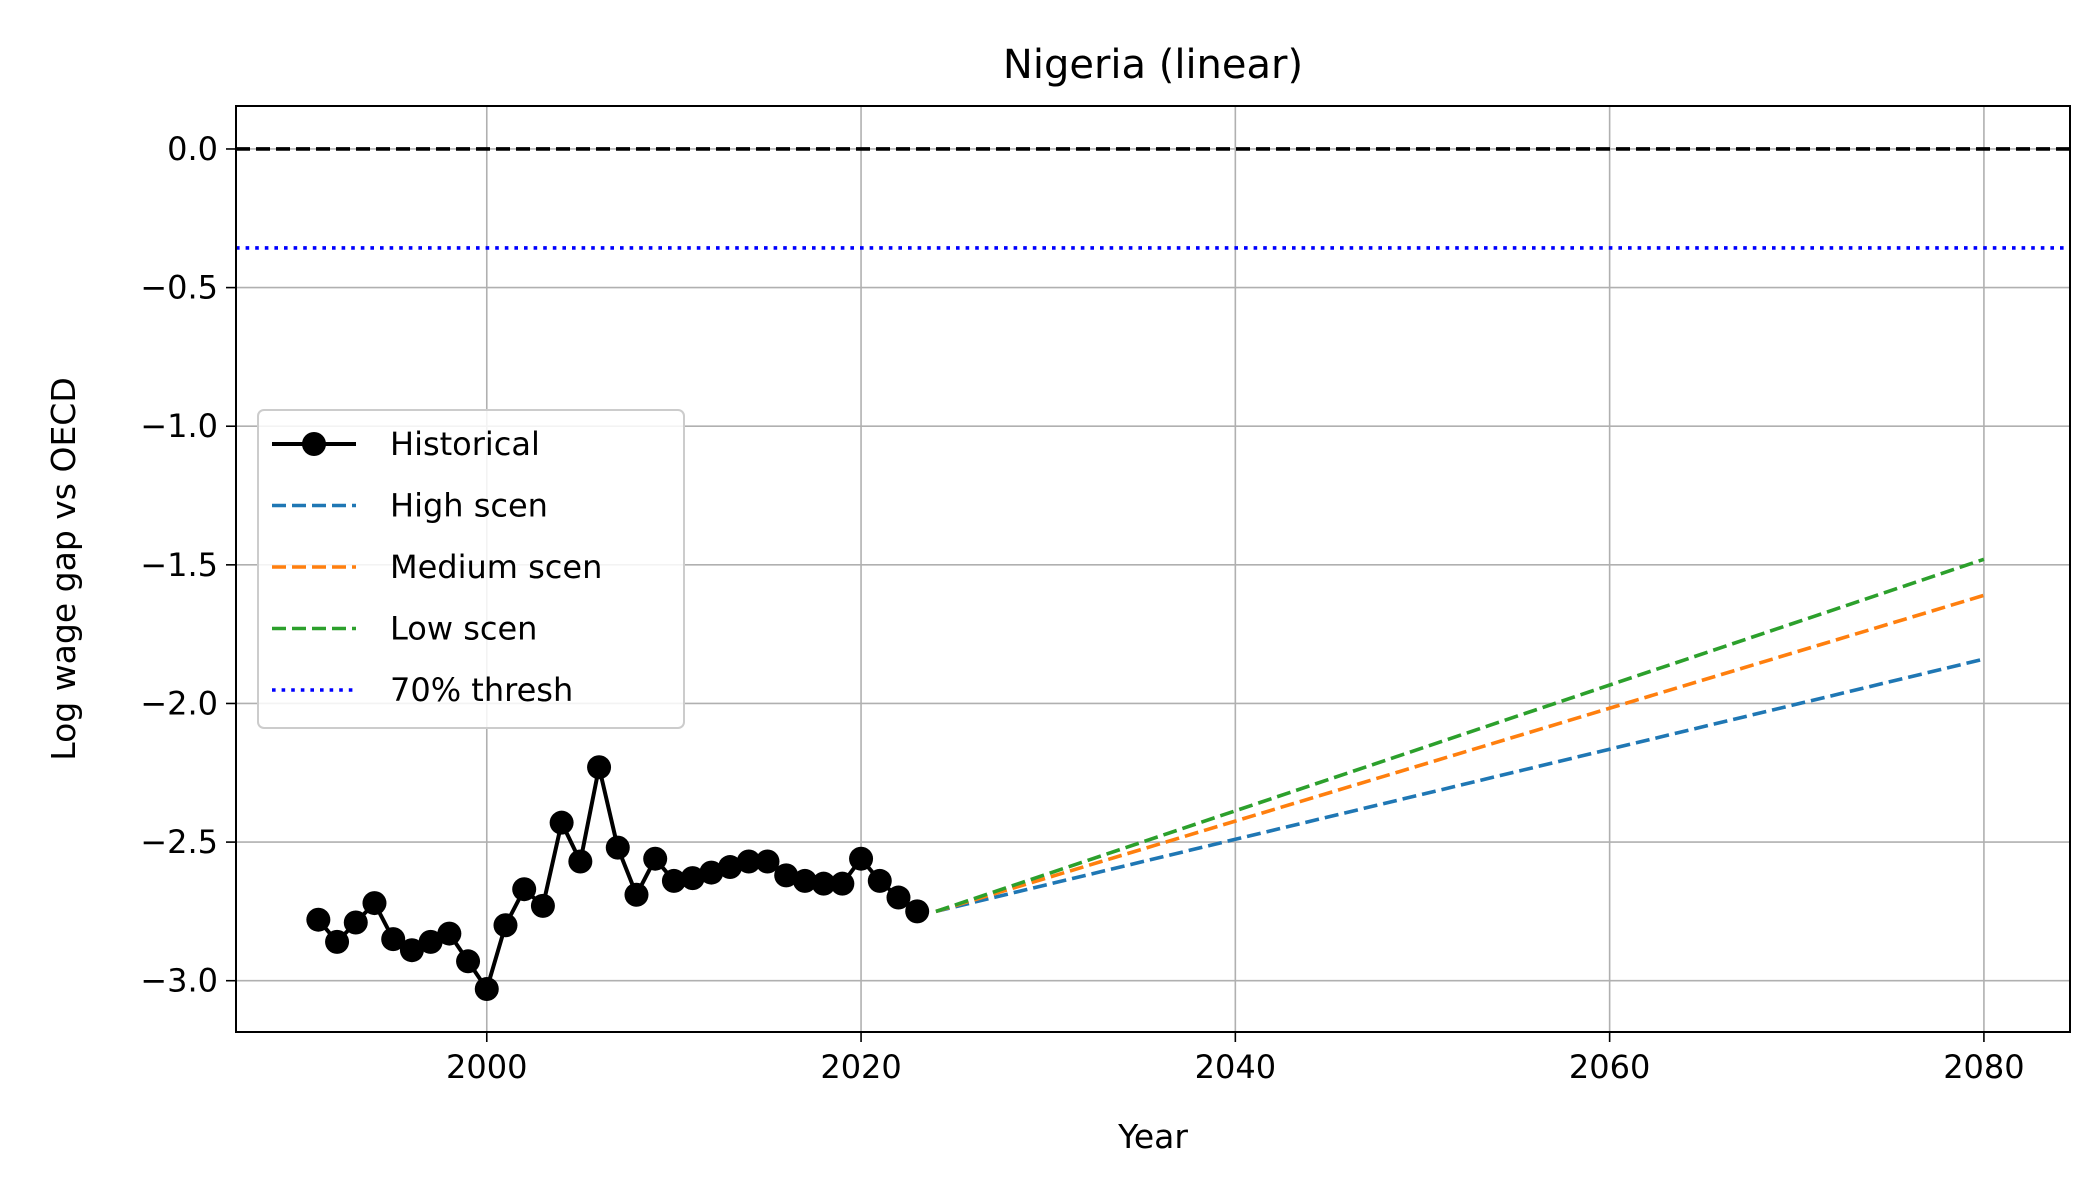  Describe the element at coordinates (1235, 1067) in the screenshot. I see `x-tick-label: 2040` at that location.